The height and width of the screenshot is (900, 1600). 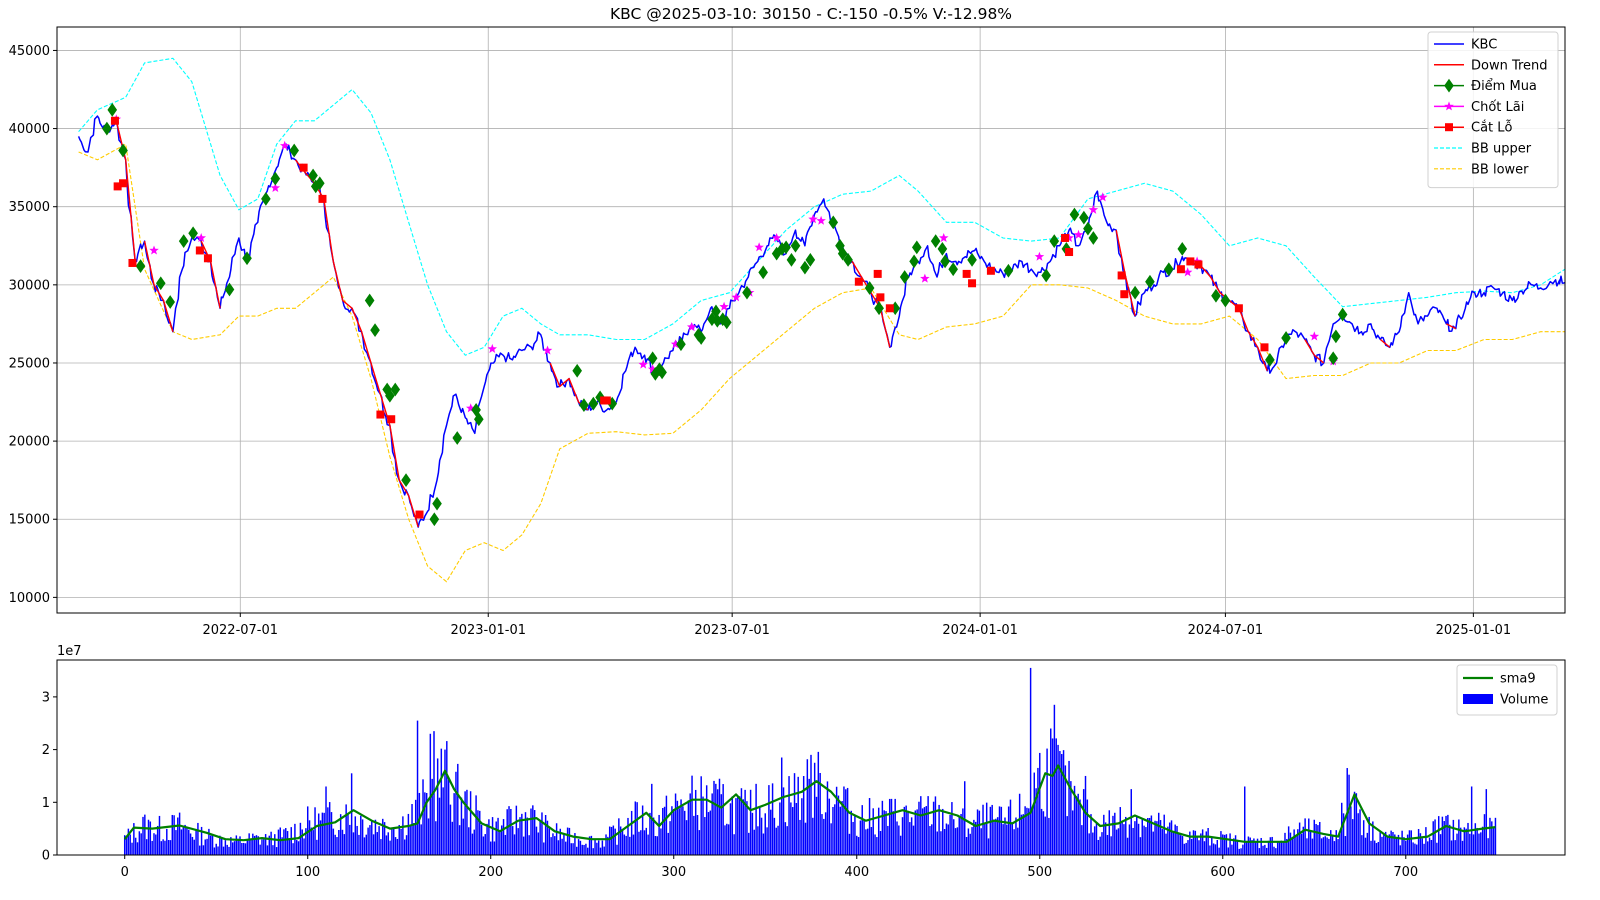 What do you see at coordinates (46, 856) in the screenshot?
I see `y-tick-label: 0` at bounding box center [46, 856].